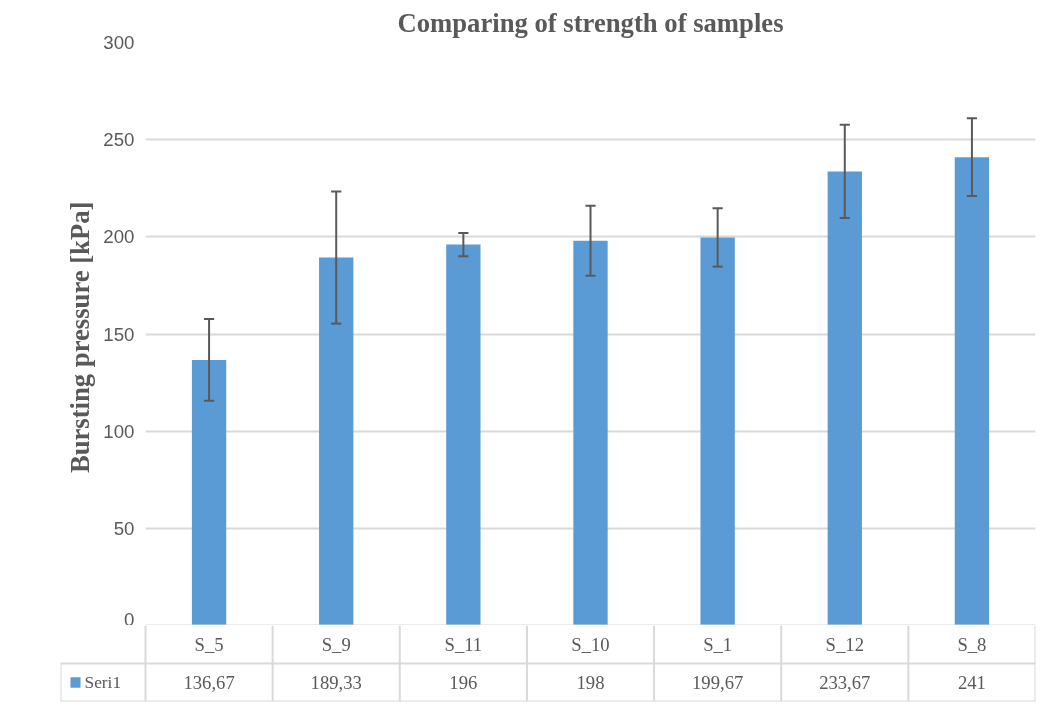 This screenshot has width=1060, height=711. What do you see at coordinates (119, 334) in the screenshot?
I see `y-tick-label: 150` at bounding box center [119, 334].